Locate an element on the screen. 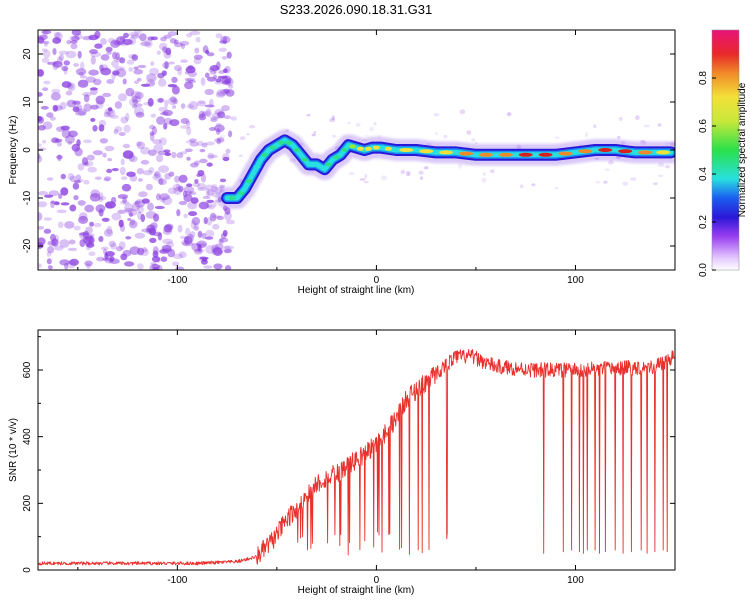 The image size is (750, 600). spectrogram-x-axis-title: Height of straight line (km) is located at coordinates (356, 290).